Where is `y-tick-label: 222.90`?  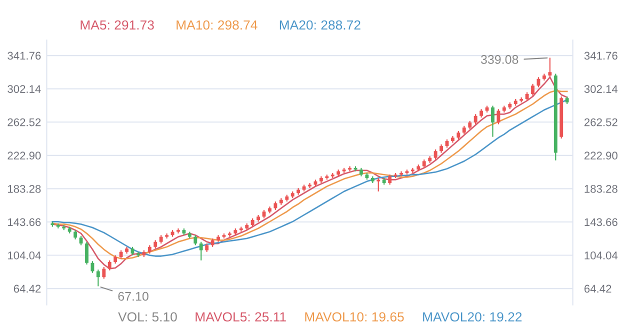 y-tick-label: 222.90 is located at coordinates (24, 156).